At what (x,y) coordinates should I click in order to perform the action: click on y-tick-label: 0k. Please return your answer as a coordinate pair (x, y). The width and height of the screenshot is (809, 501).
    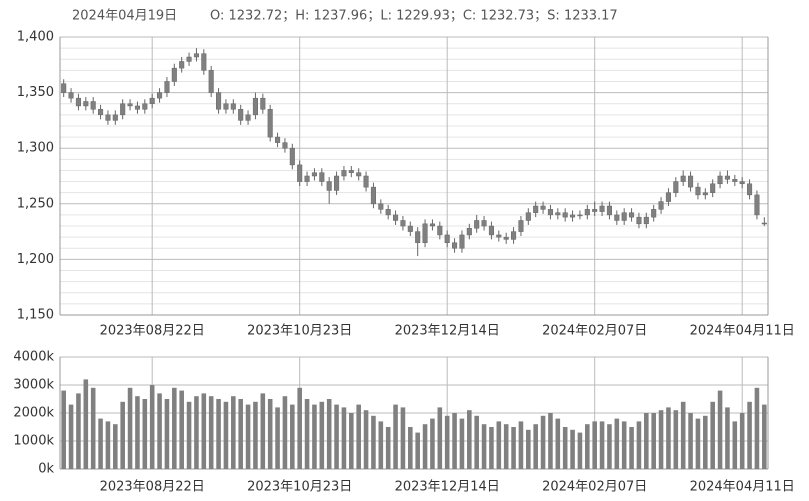
    Looking at the image, I should click on (46, 469).